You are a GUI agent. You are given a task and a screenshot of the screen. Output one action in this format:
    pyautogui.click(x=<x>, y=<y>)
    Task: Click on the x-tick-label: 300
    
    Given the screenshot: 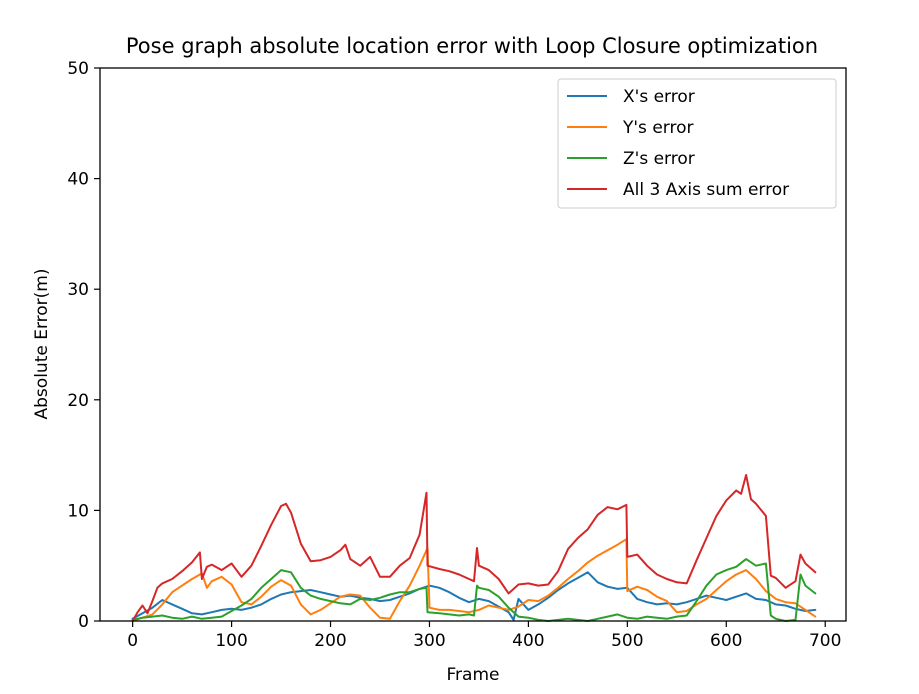 What is the action you would take?
    pyautogui.click(x=429, y=641)
    